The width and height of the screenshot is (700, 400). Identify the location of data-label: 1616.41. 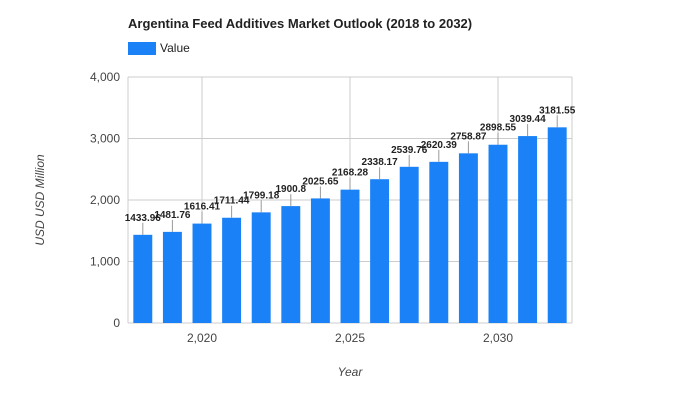
(202, 207).